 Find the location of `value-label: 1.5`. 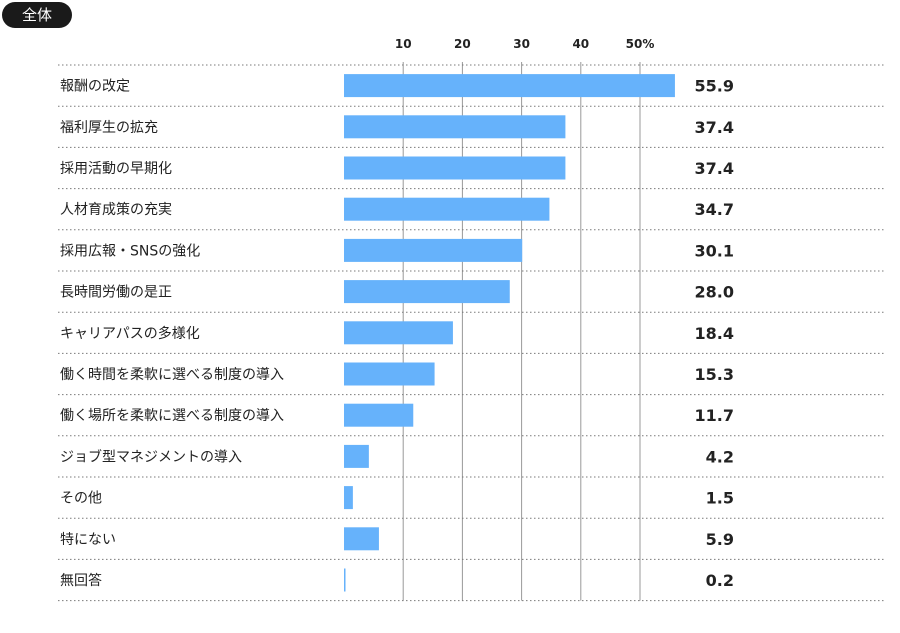

value-label: 1.5 is located at coordinates (720, 498).